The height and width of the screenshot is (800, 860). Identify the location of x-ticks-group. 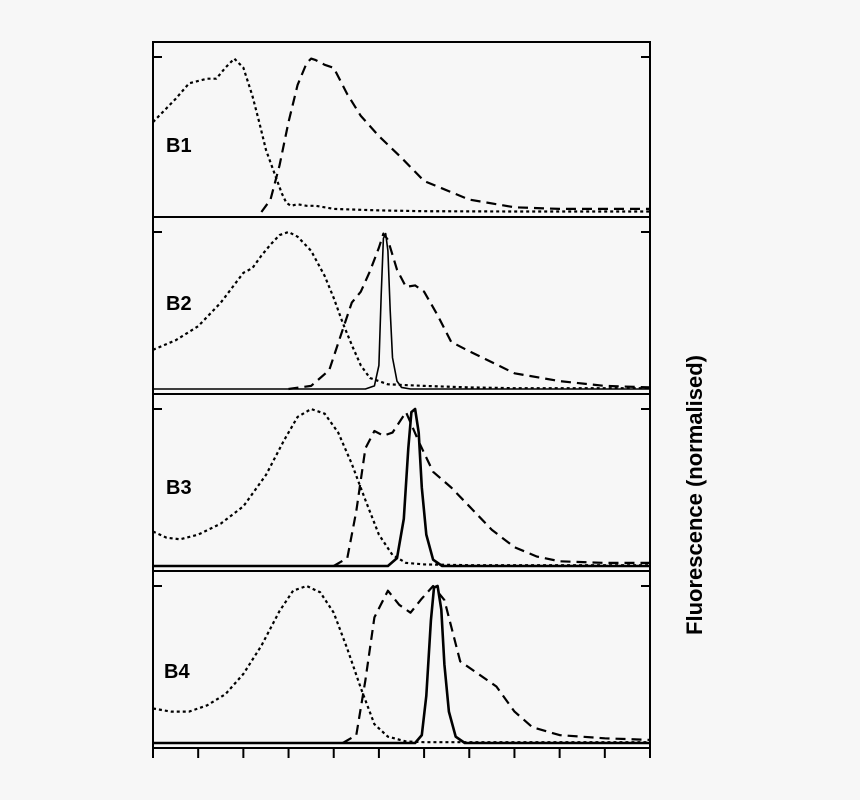
(401, 753).